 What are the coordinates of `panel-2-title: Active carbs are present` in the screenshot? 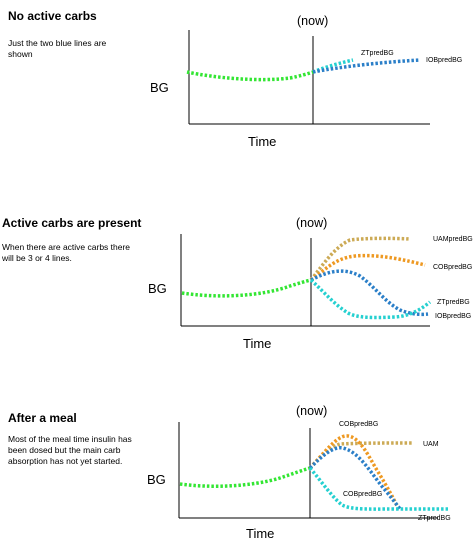 It's located at (72, 223).